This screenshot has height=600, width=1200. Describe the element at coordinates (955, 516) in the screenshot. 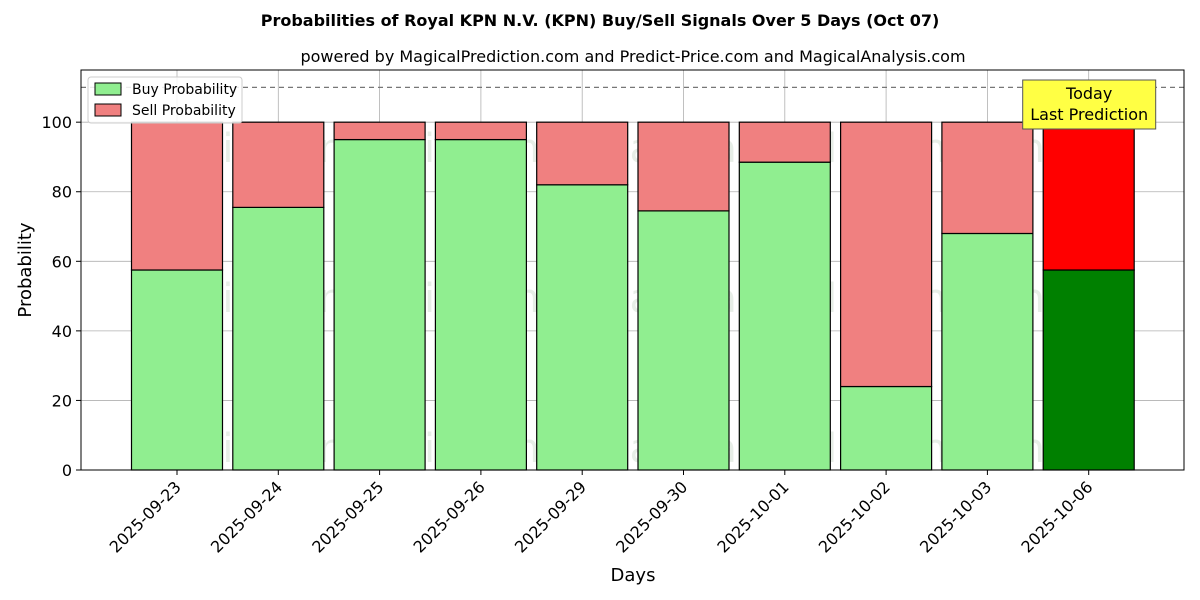

I see `x-tick-label: 2025-10-03` at that location.